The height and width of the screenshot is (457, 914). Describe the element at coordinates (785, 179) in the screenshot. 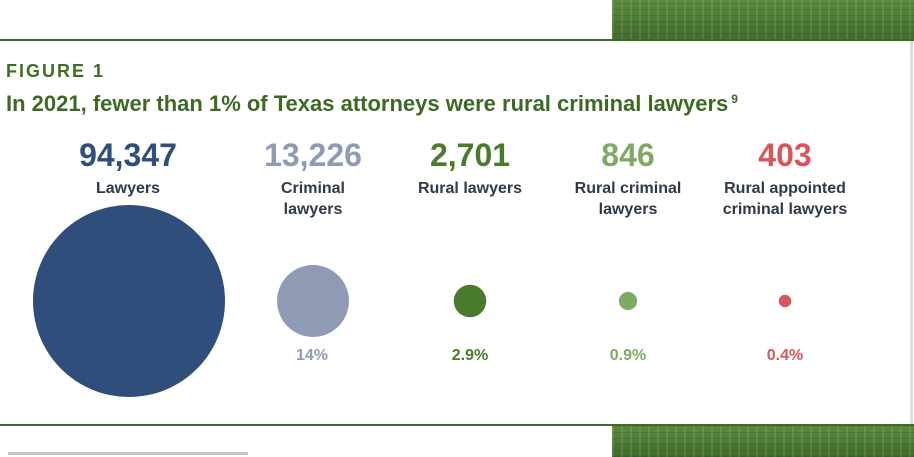

I see `category-column-rural-appointed-criminal-lawyers: 403 Rural appointed criminal lawyers` at that location.